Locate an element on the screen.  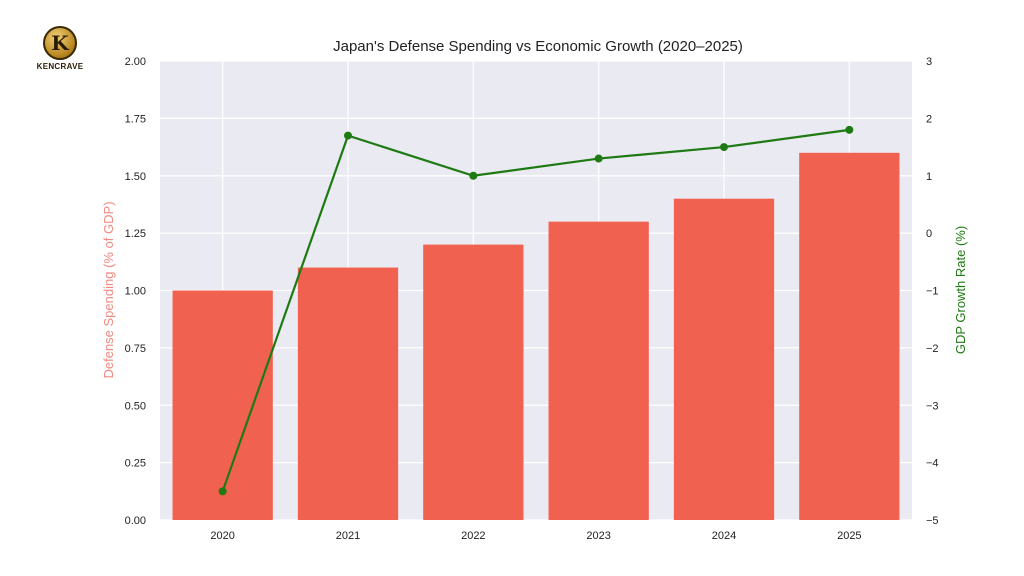
right-tick-label: −3 is located at coordinates (932, 406).